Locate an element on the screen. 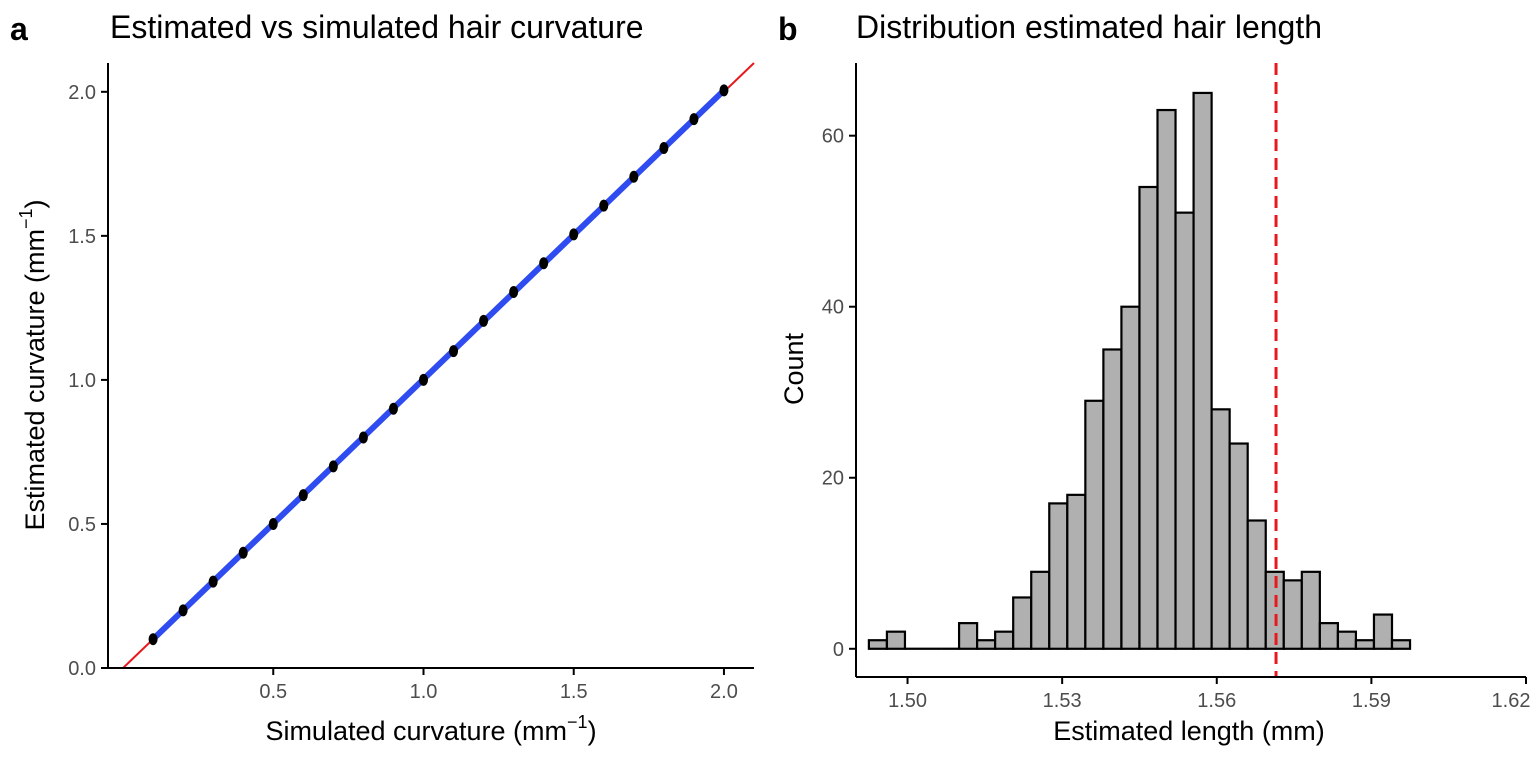  y-tick-label: 0 is located at coordinates (838, 650).